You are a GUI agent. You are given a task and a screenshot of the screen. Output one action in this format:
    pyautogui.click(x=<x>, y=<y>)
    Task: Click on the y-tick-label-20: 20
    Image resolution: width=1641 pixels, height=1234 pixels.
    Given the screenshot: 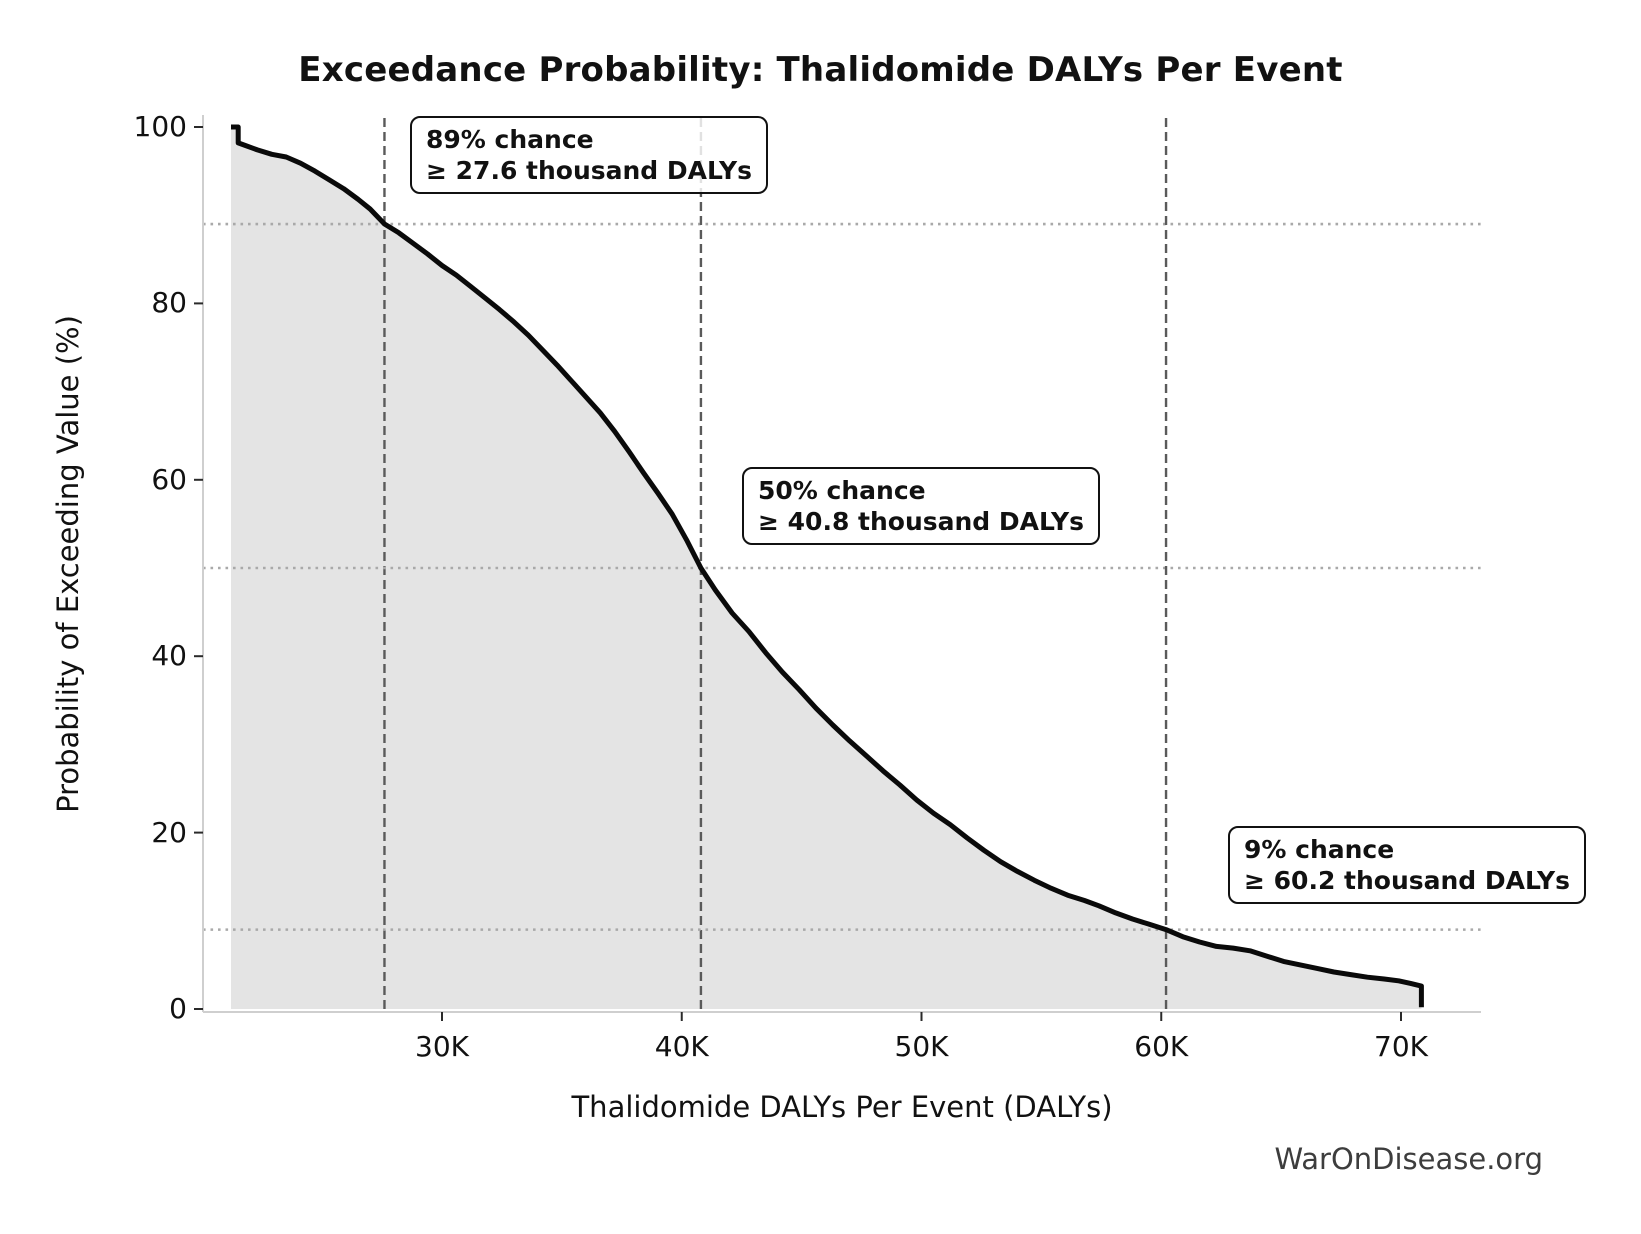 What is the action you would take?
    pyautogui.click(x=169, y=832)
    